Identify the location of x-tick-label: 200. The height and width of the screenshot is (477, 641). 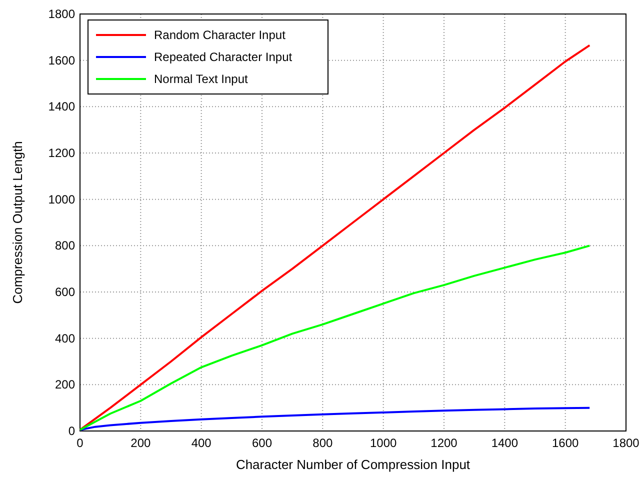
(140, 443).